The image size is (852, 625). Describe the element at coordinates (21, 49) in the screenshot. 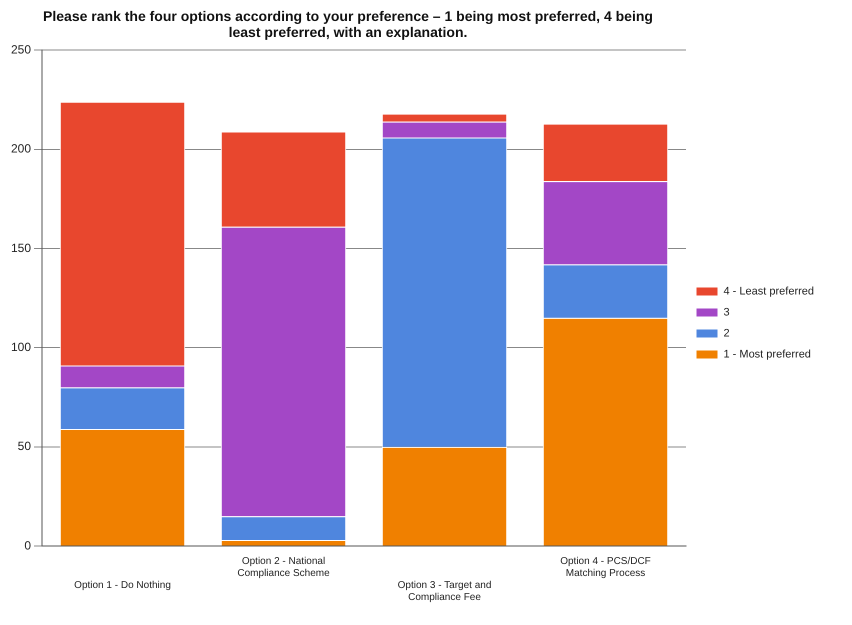

I see `y-tick-label: 250` at that location.